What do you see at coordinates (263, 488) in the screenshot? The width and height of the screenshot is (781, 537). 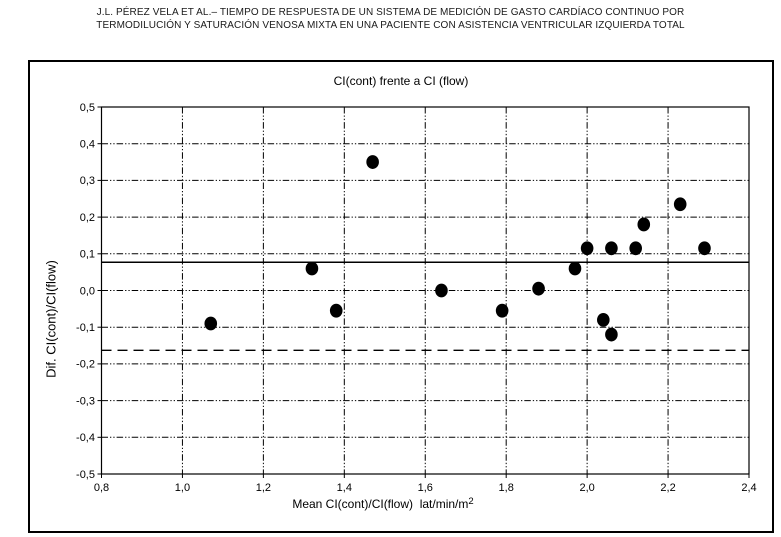 I see `x-tick-label: 1,2` at bounding box center [263, 488].